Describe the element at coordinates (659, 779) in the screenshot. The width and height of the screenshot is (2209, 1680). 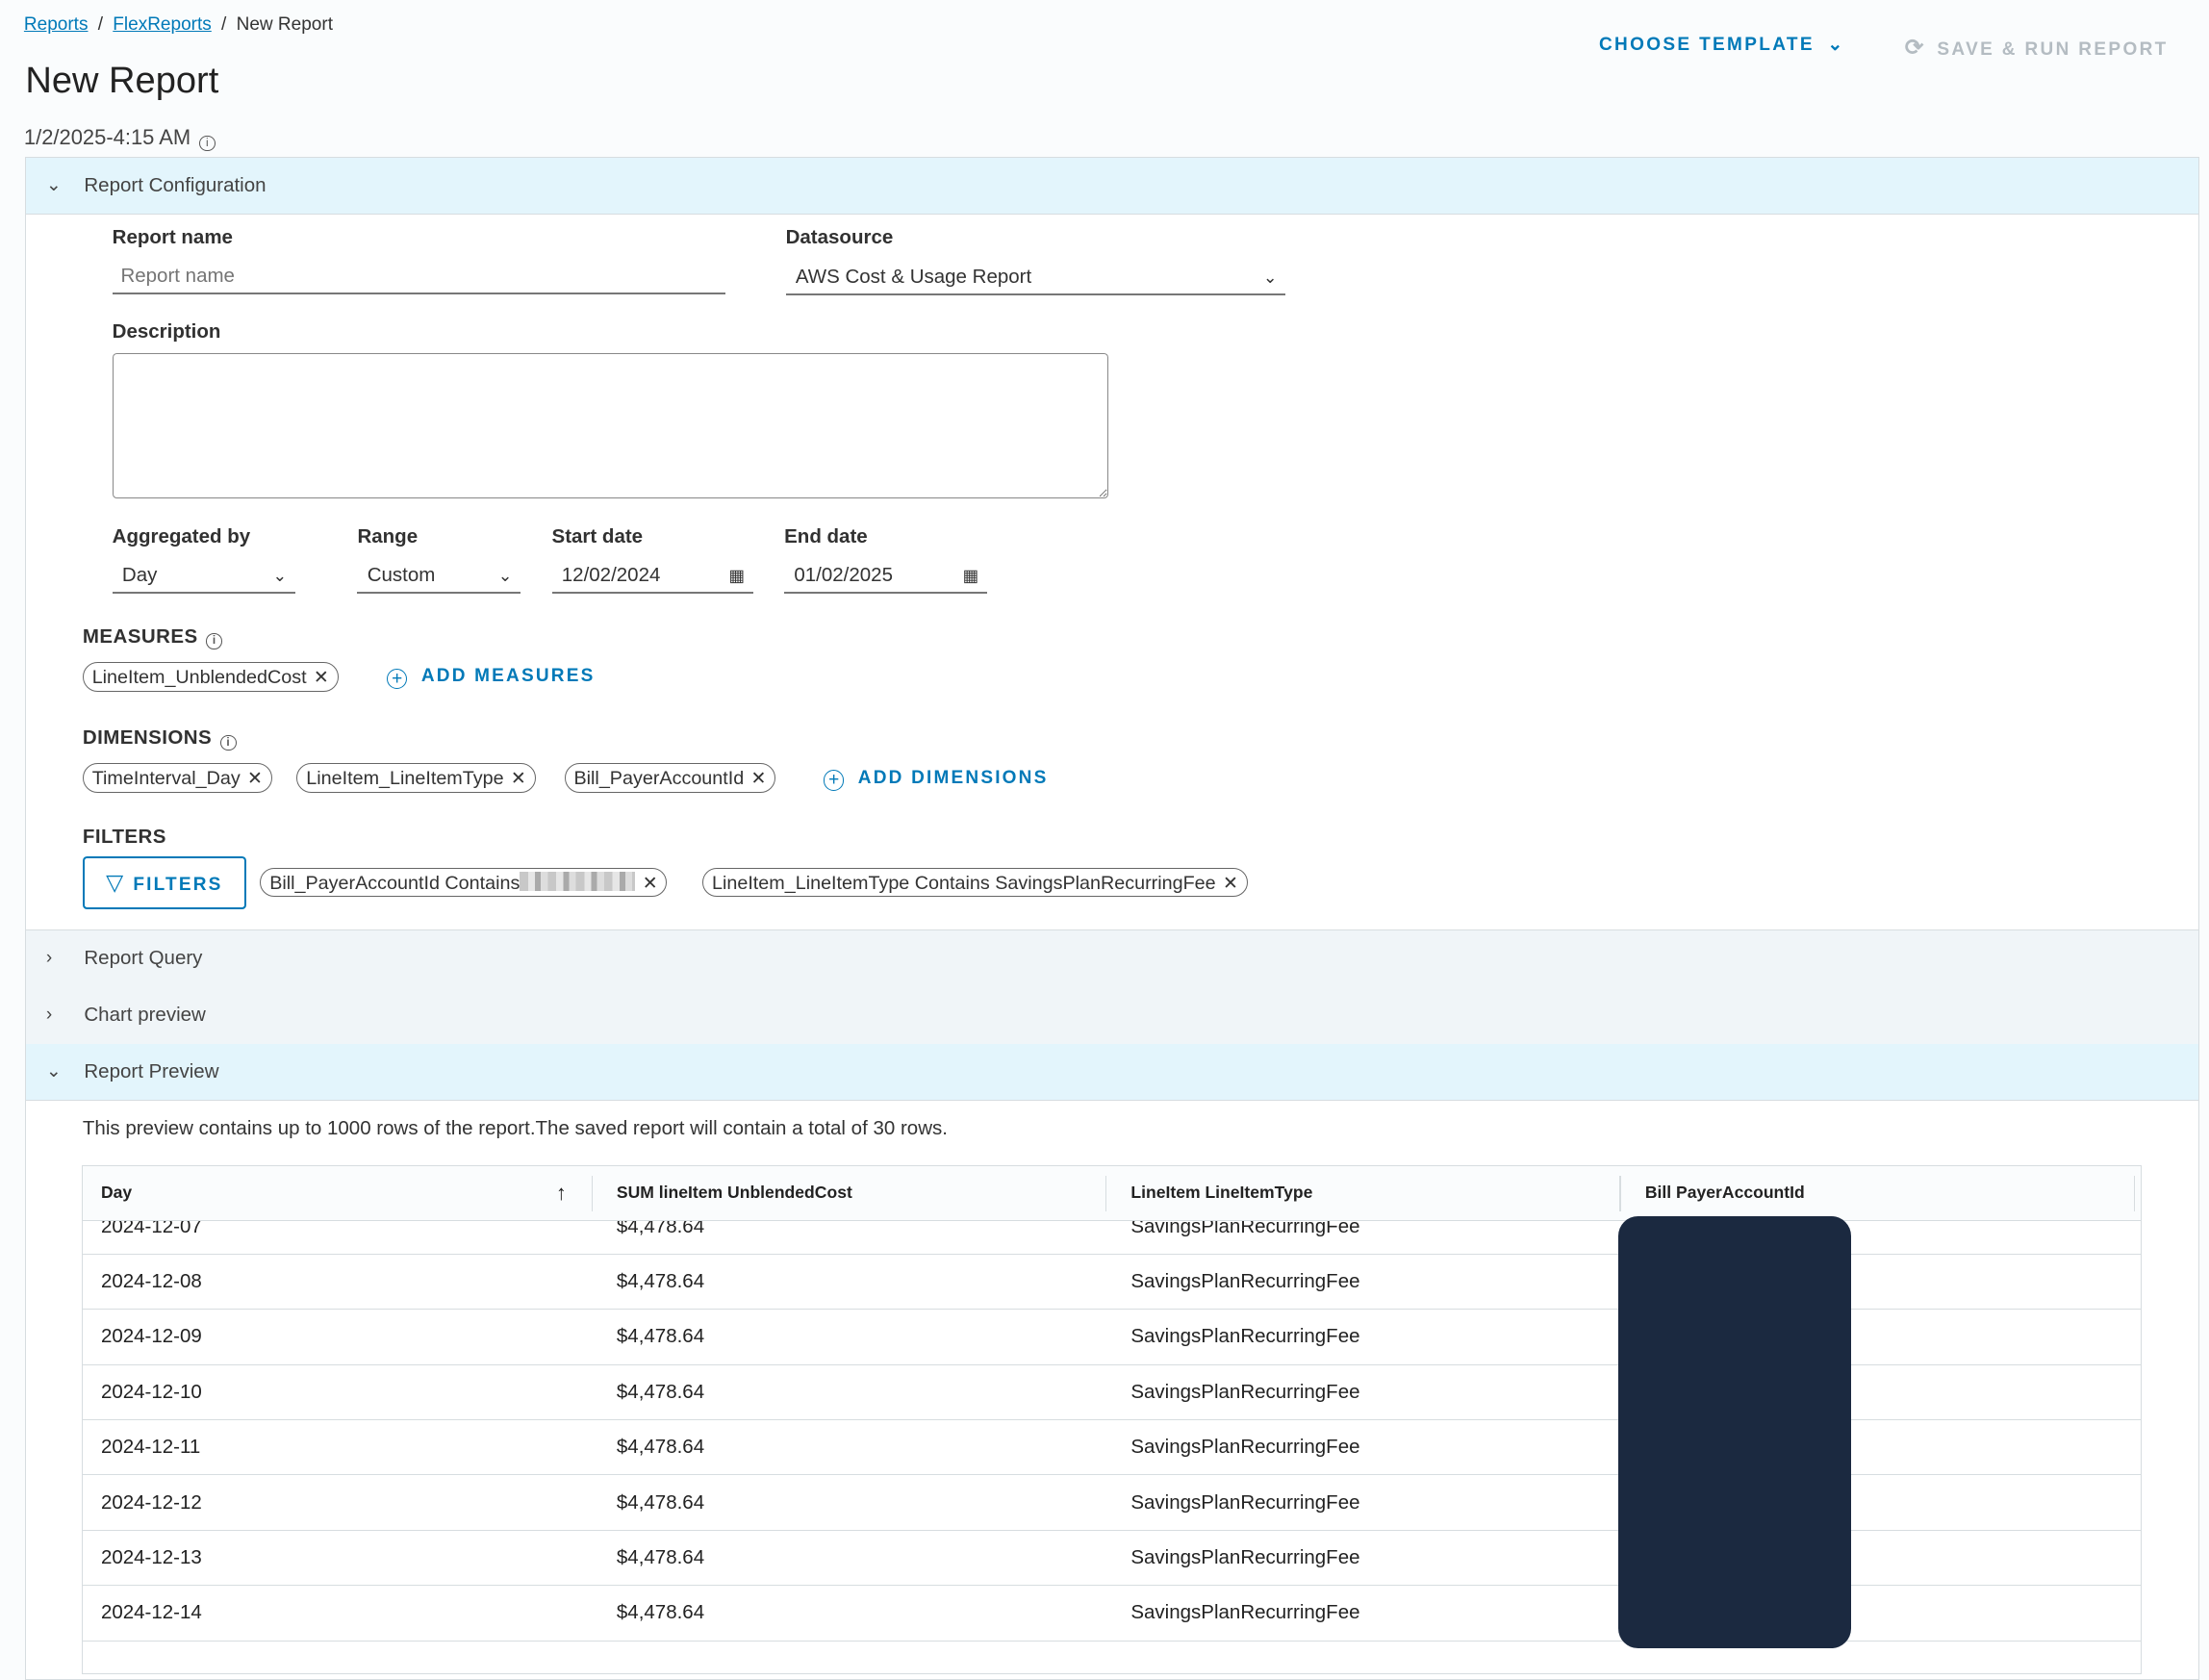
I see `chip-label: Bill_PayerAccountId` at that location.